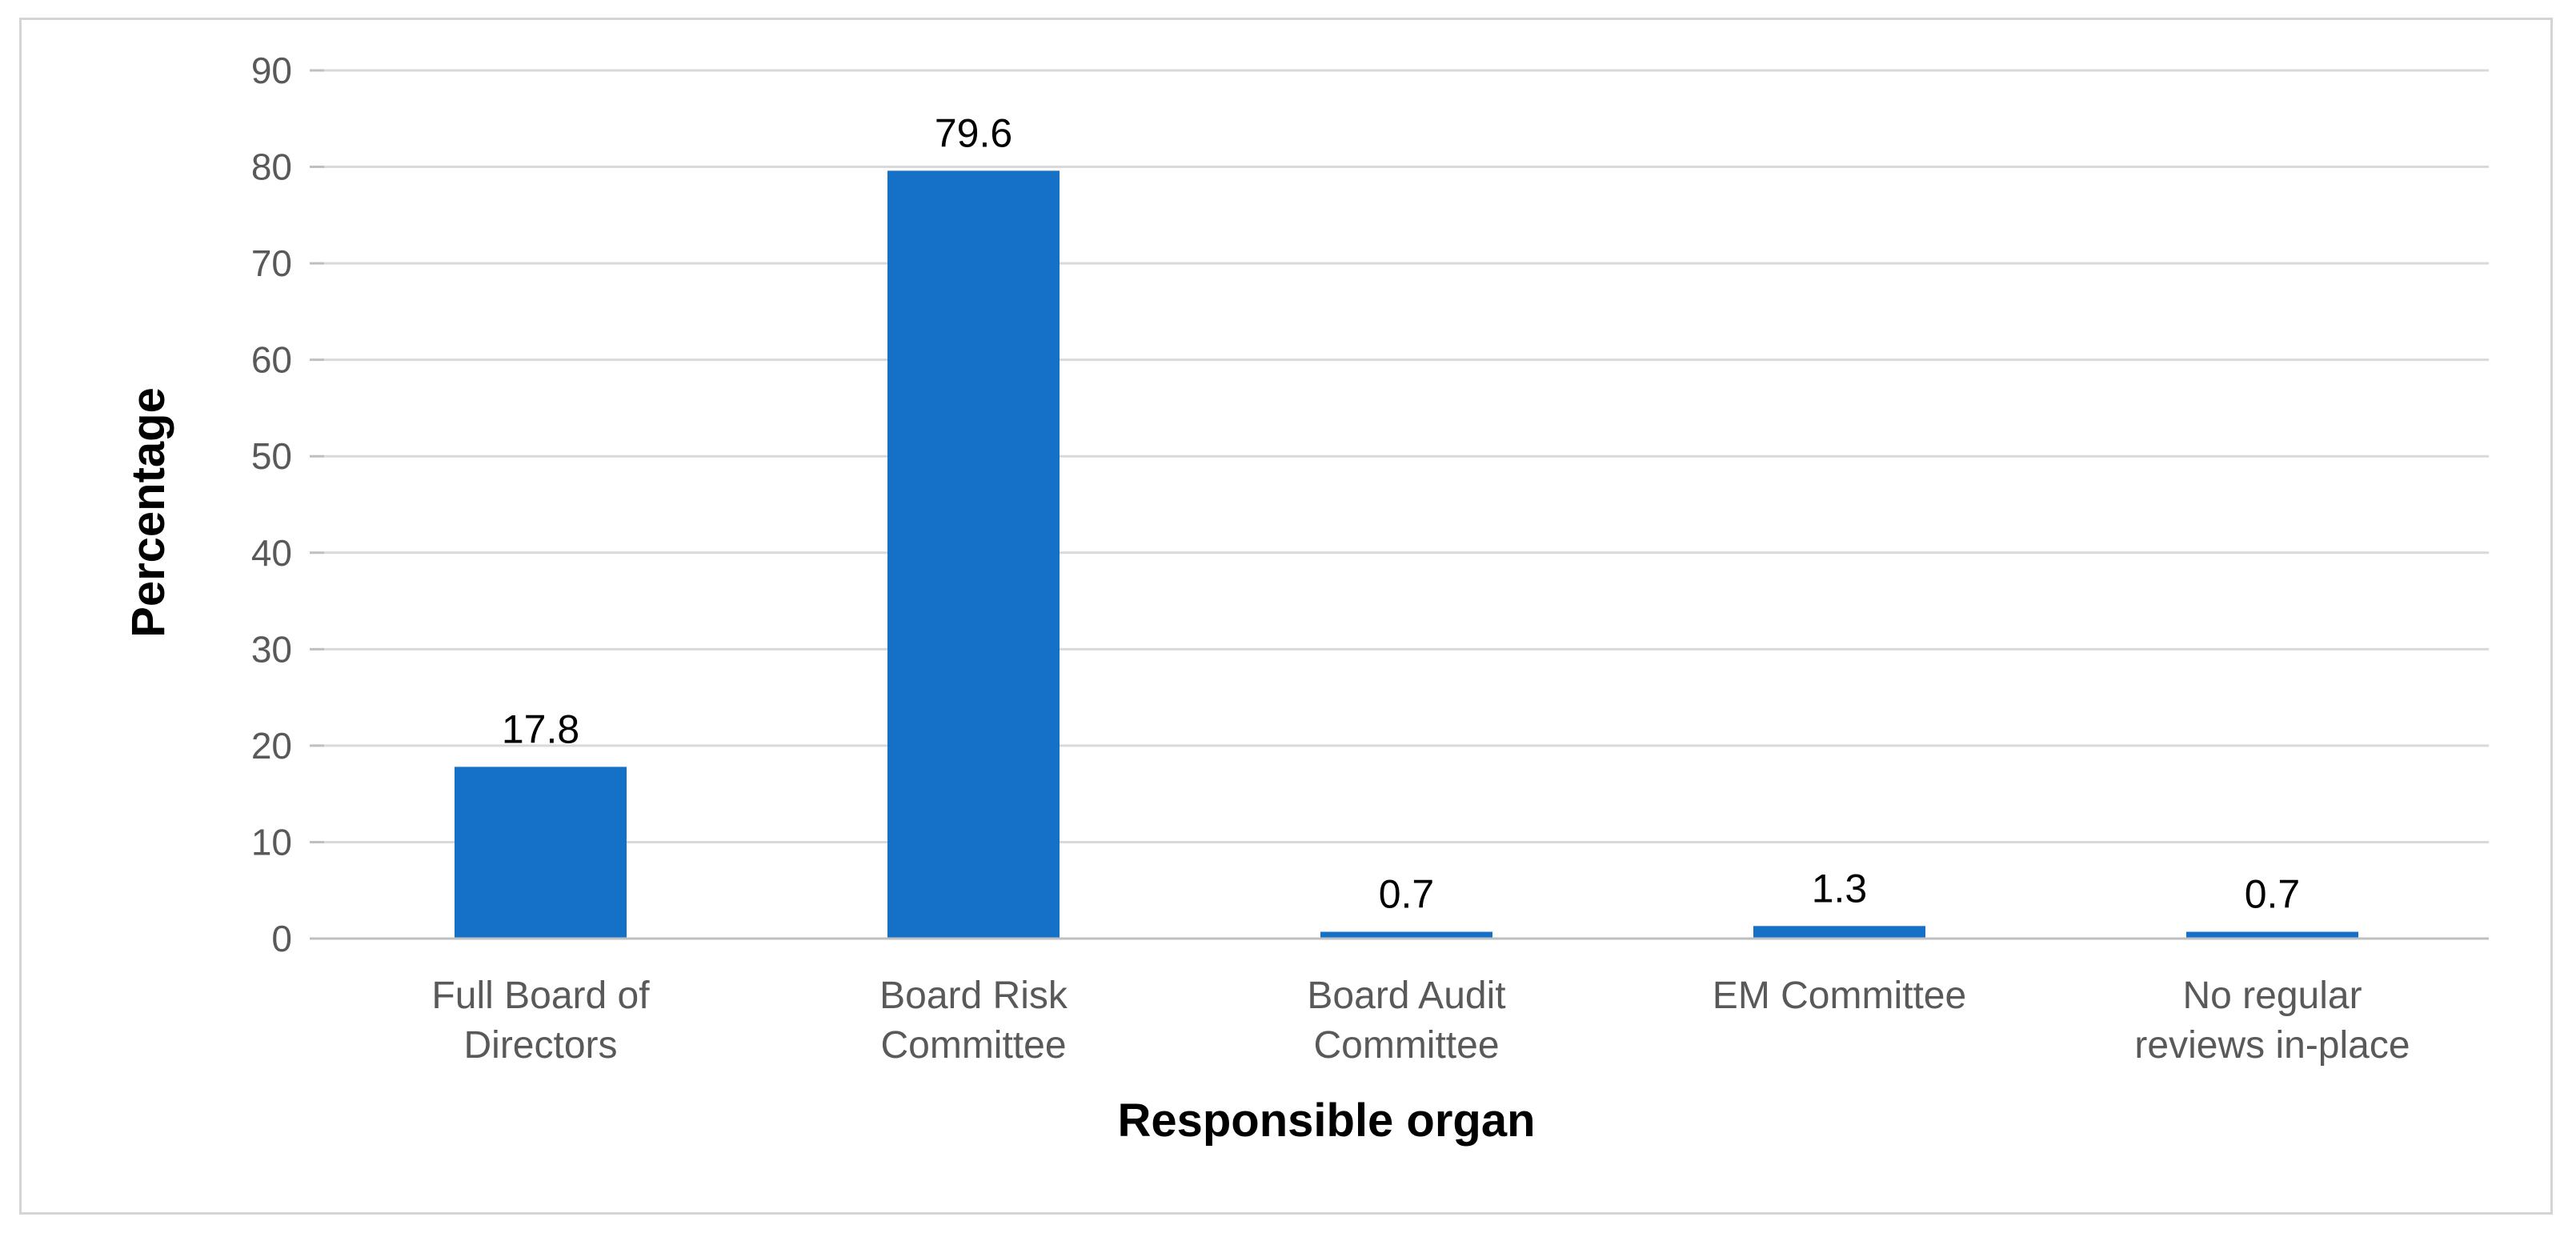  Describe the element at coordinates (271, 649) in the screenshot. I see `y-tick-label: 30` at that location.